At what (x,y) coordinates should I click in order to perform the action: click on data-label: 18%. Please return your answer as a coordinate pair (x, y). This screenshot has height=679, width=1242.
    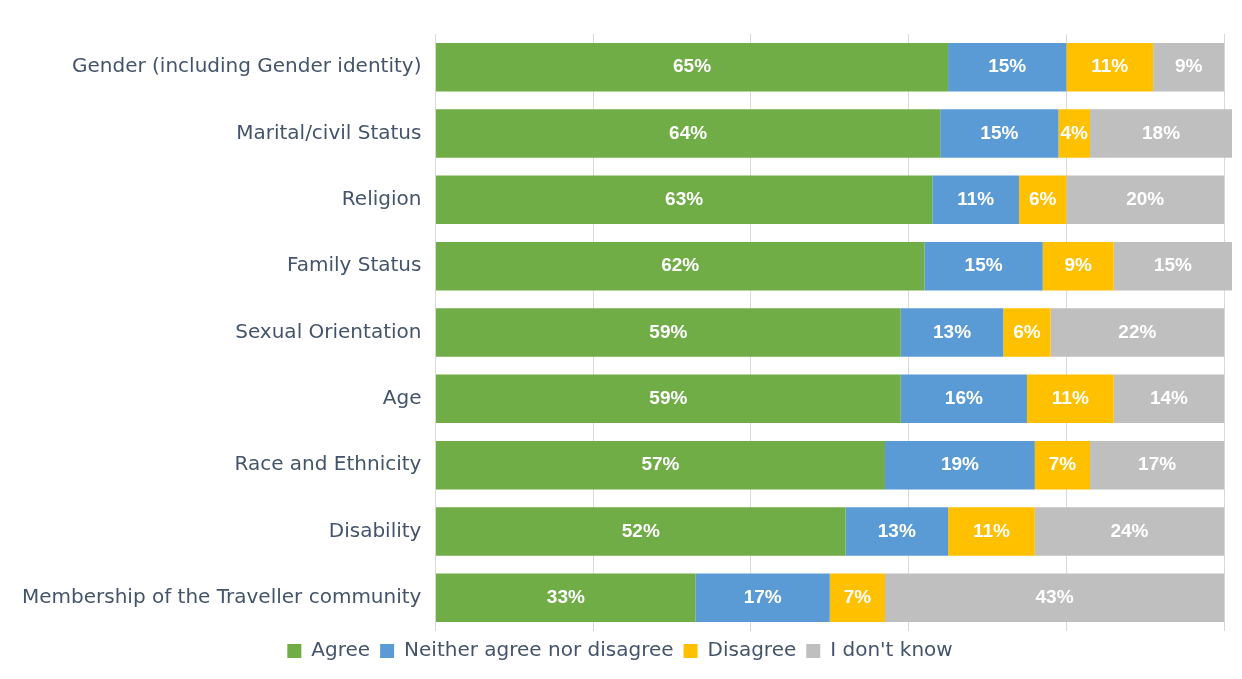
    Looking at the image, I should click on (1161, 132).